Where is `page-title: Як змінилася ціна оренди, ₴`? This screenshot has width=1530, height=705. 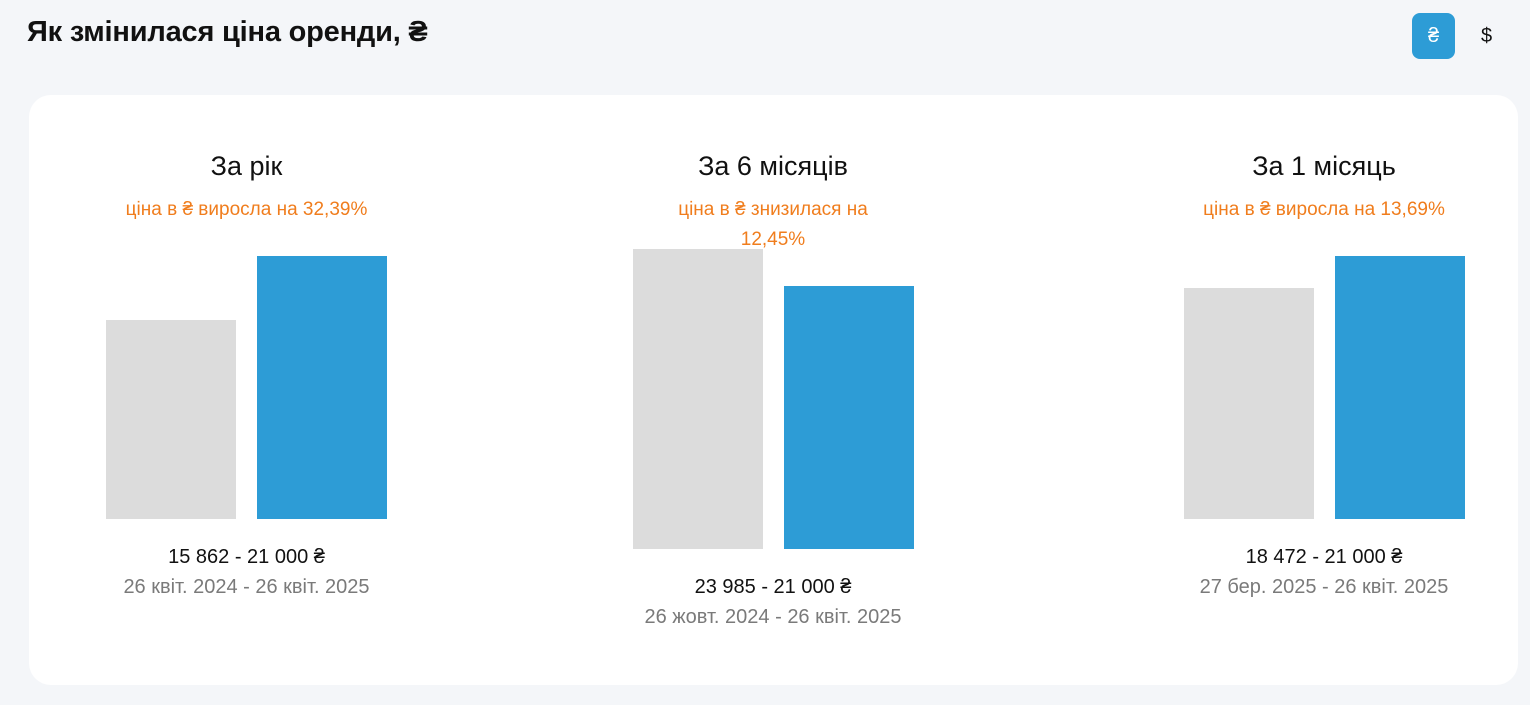 page-title: Як змінилася ціна оренди, ₴ is located at coordinates (227, 32).